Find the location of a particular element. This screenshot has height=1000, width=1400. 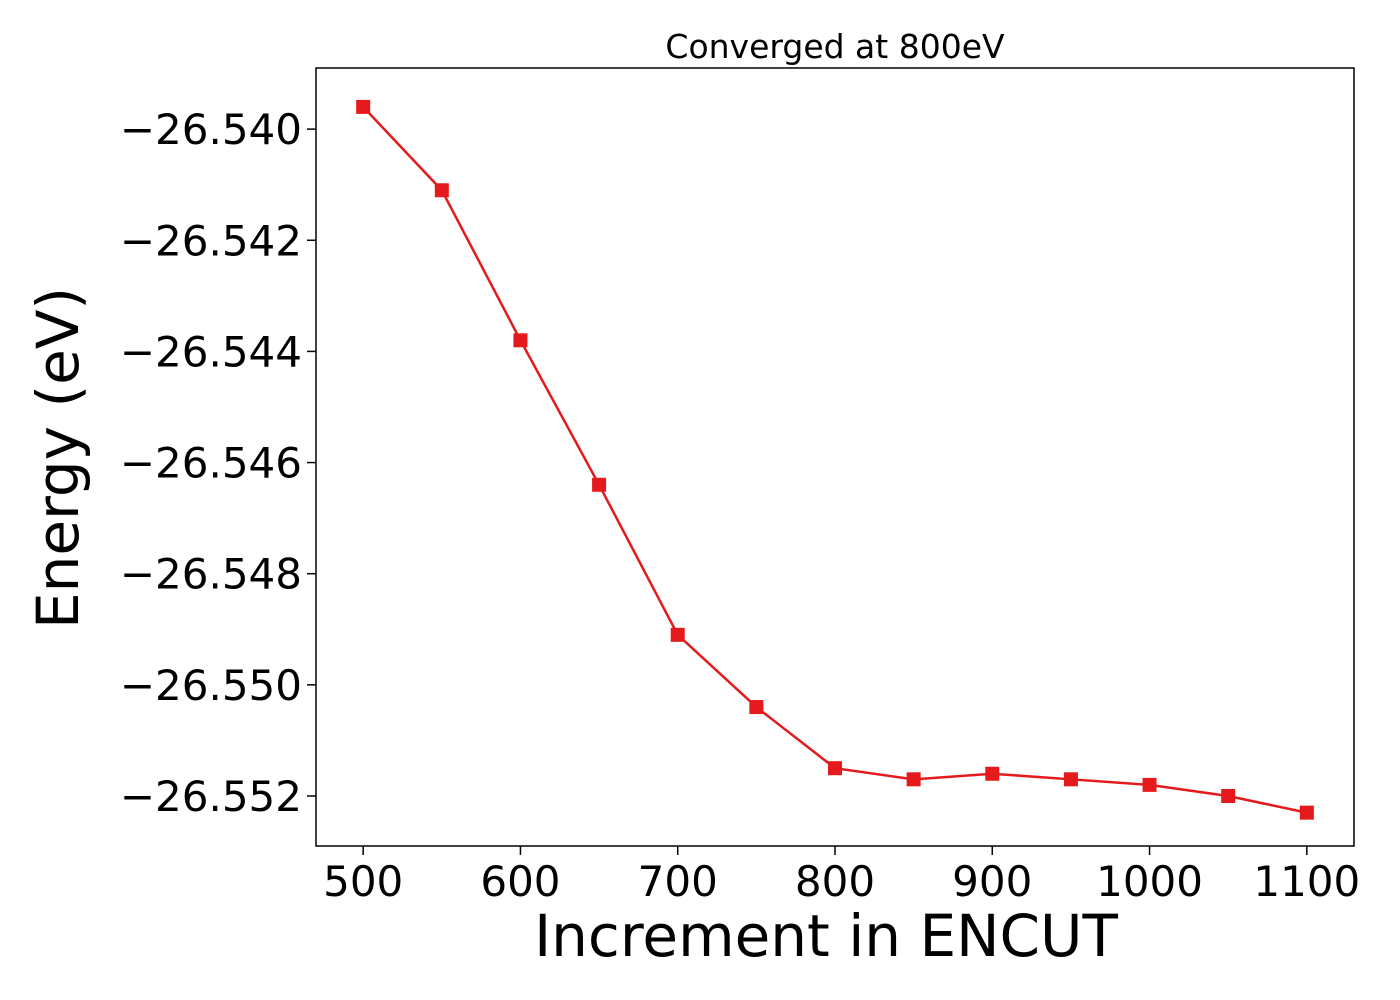

x-tick-label: 500 is located at coordinates (363, 881).